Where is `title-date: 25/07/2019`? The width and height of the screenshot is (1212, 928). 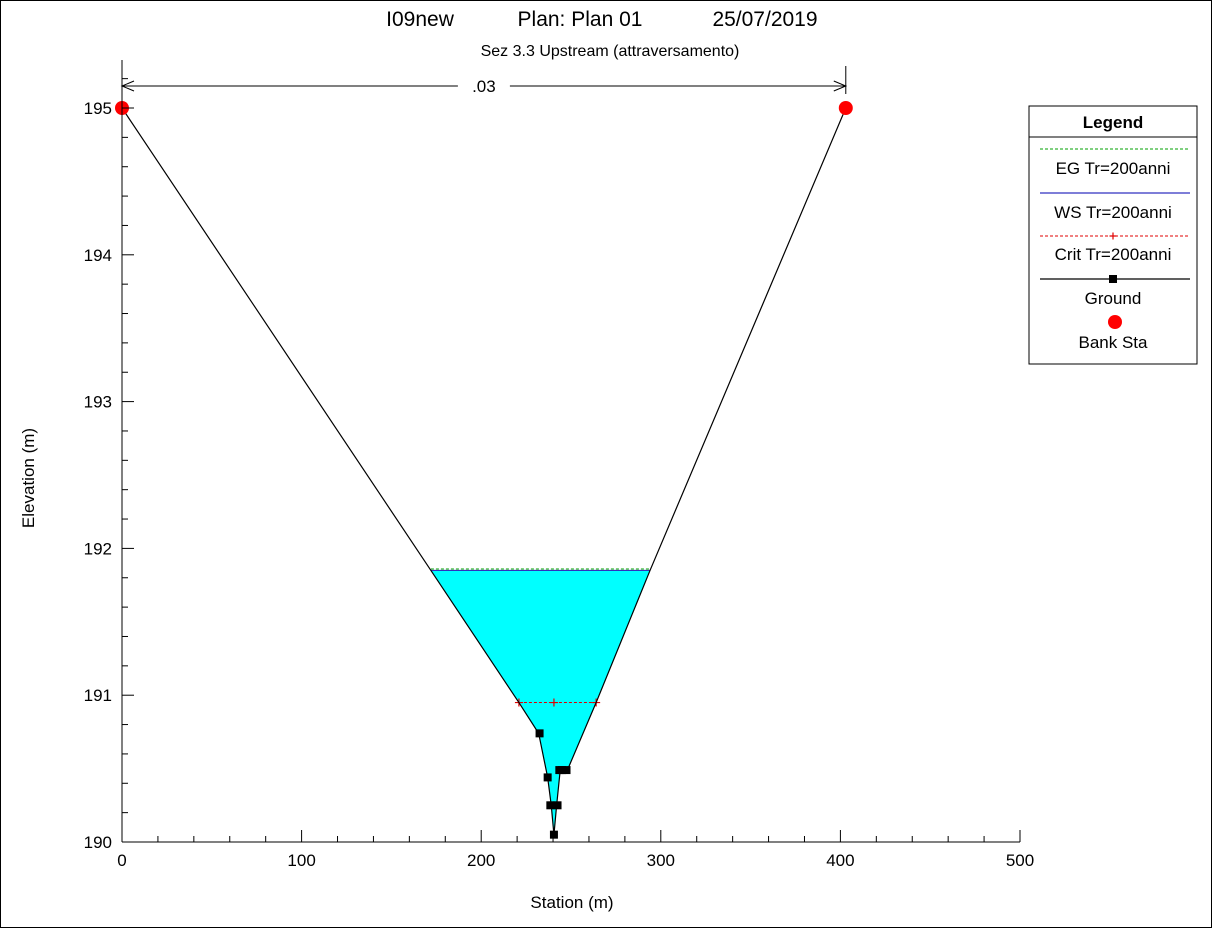 title-date: 25/07/2019 is located at coordinates (764, 19).